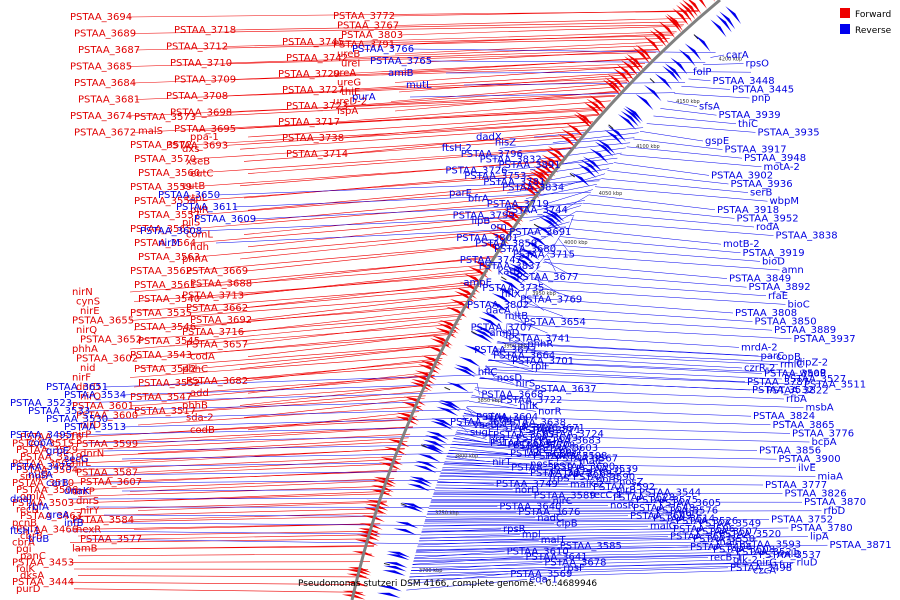  Describe the element at coordinates (485, 425) in the screenshot. I see `reverse-gene-label: vacB` at that location.